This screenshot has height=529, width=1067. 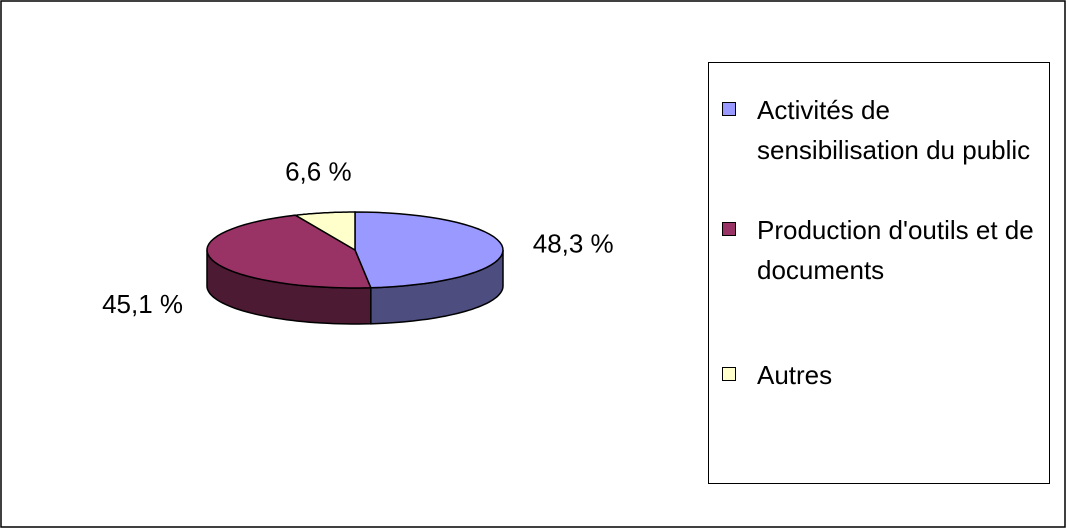 What do you see at coordinates (795, 375) in the screenshot?
I see `legend-label: Autres` at bounding box center [795, 375].